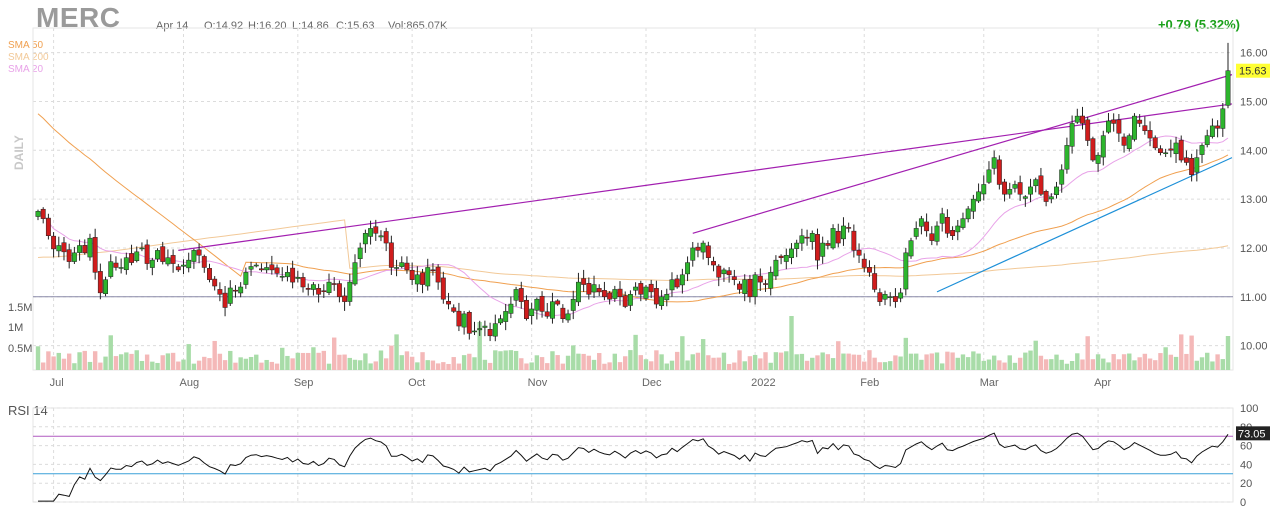 The image size is (1280, 520). What do you see at coordinates (1246, 447) in the screenshot?
I see `rsi-tick-label: 60` at bounding box center [1246, 447].